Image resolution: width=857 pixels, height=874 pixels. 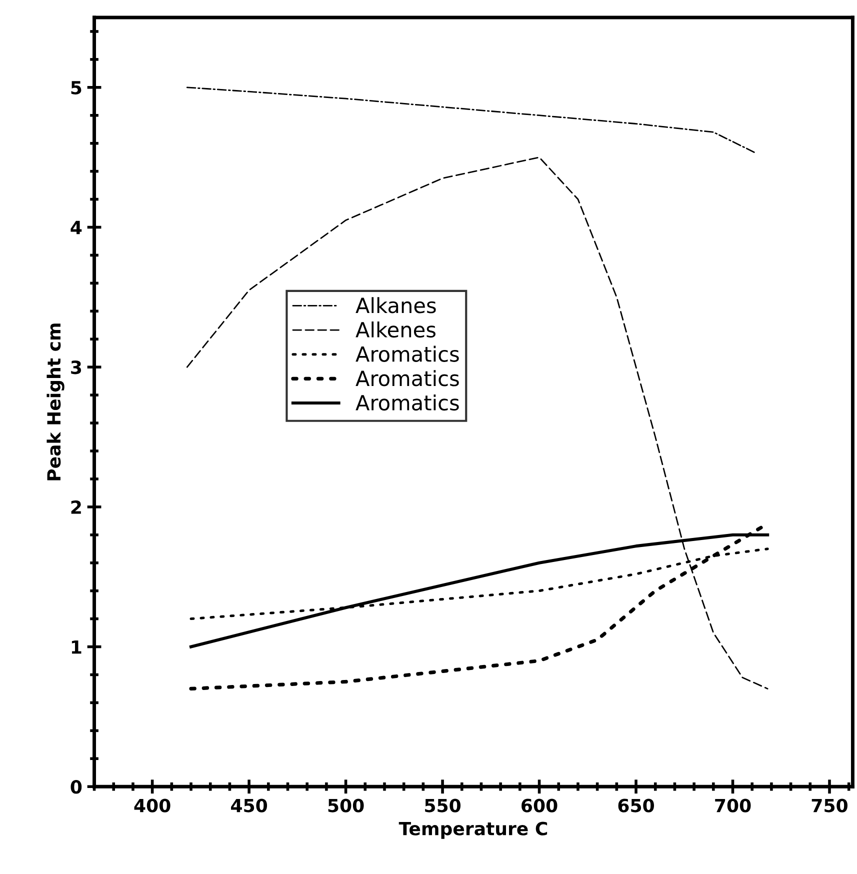 What do you see at coordinates (396, 329) in the screenshot?
I see `legend-label: Alkenes` at bounding box center [396, 329].